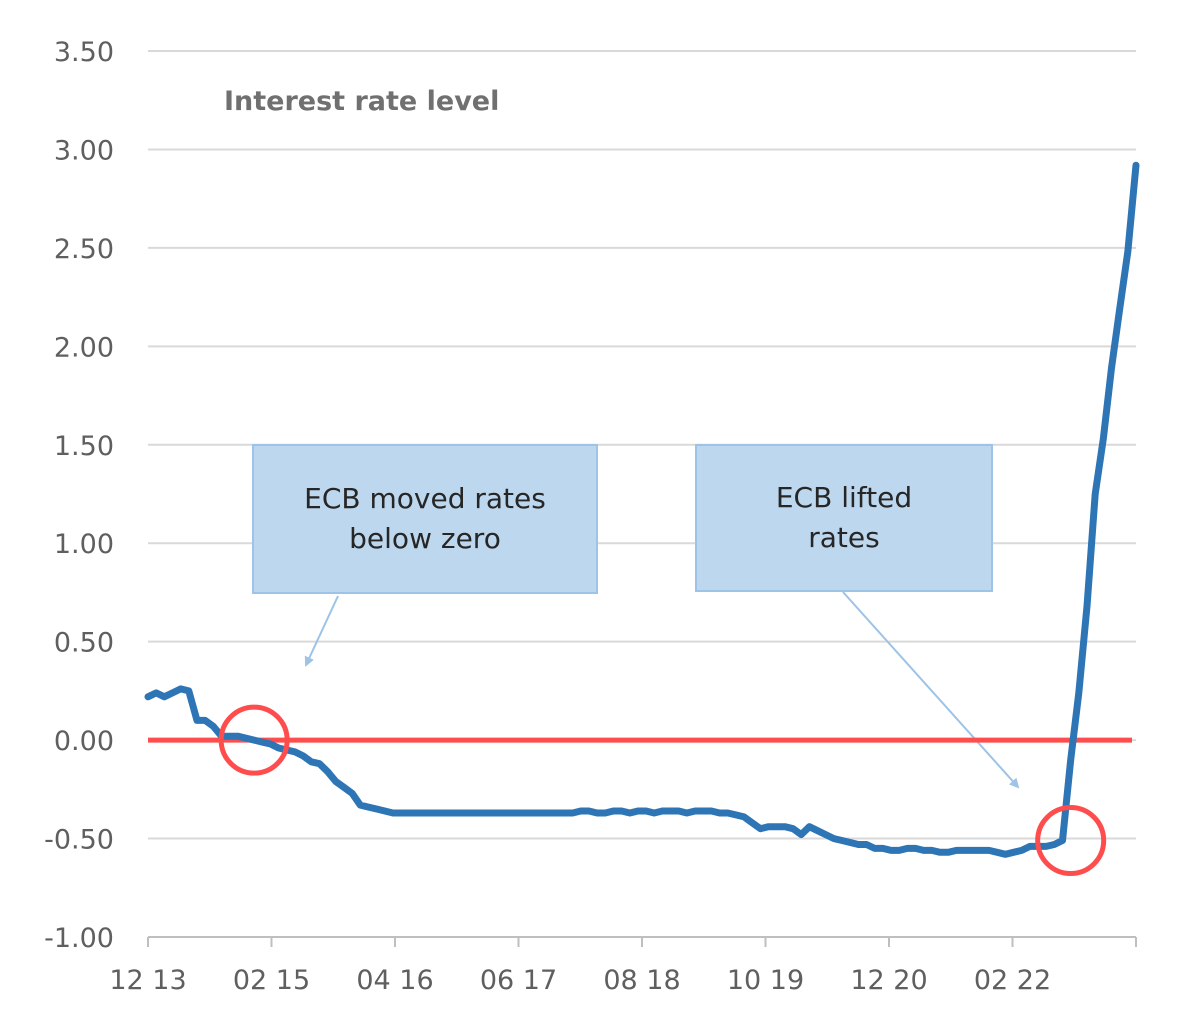 This screenshot has height=1028, width=1186. What do you see at coordinates (425, 519) in the screenshot?
I see `annotation-below-zero: ECB moved rates below zero` at bounding box center [425, 519].